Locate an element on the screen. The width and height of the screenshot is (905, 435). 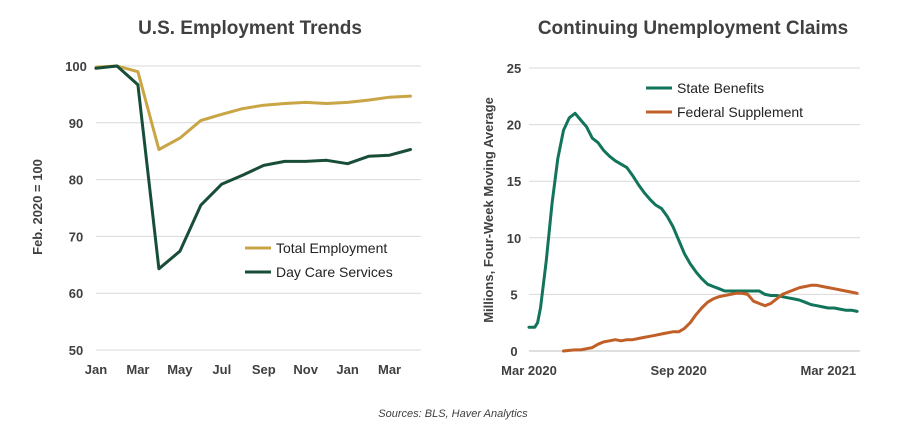
y-tick-label: 5 is located at coordinates (513, 294).